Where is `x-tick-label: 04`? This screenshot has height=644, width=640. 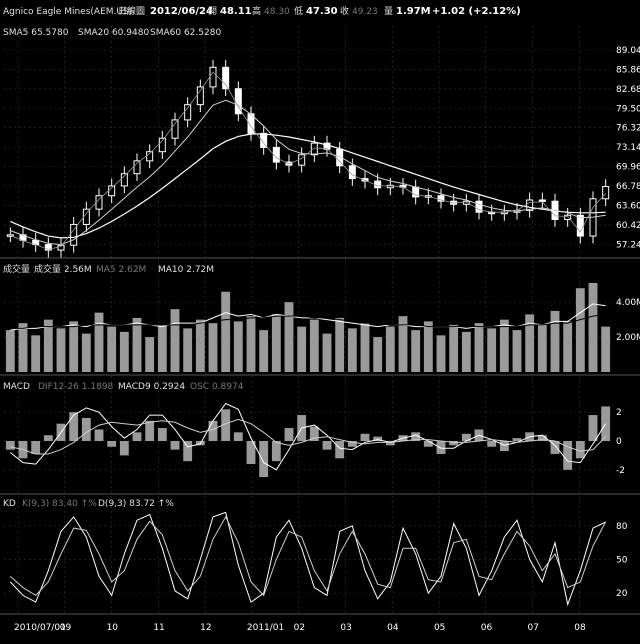
x-tick-label: 04 is located at coordinates (393, 628).